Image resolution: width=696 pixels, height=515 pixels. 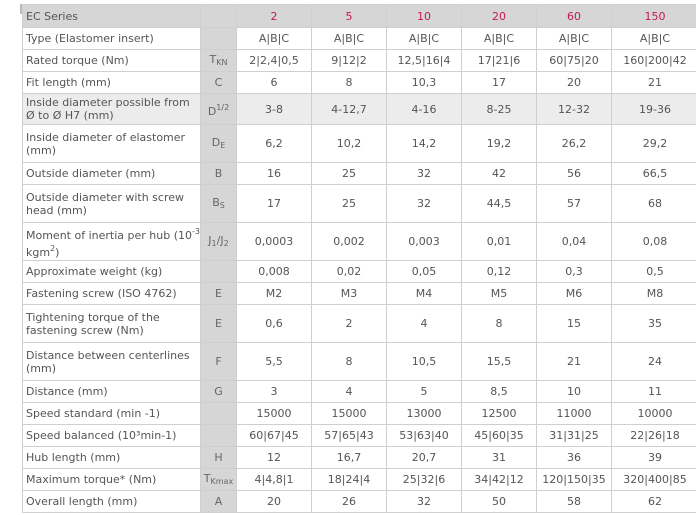 I want to click on table-row: Fit length (mm) C 6 8 10,3 17 20 21, so click(x=359, y=82).